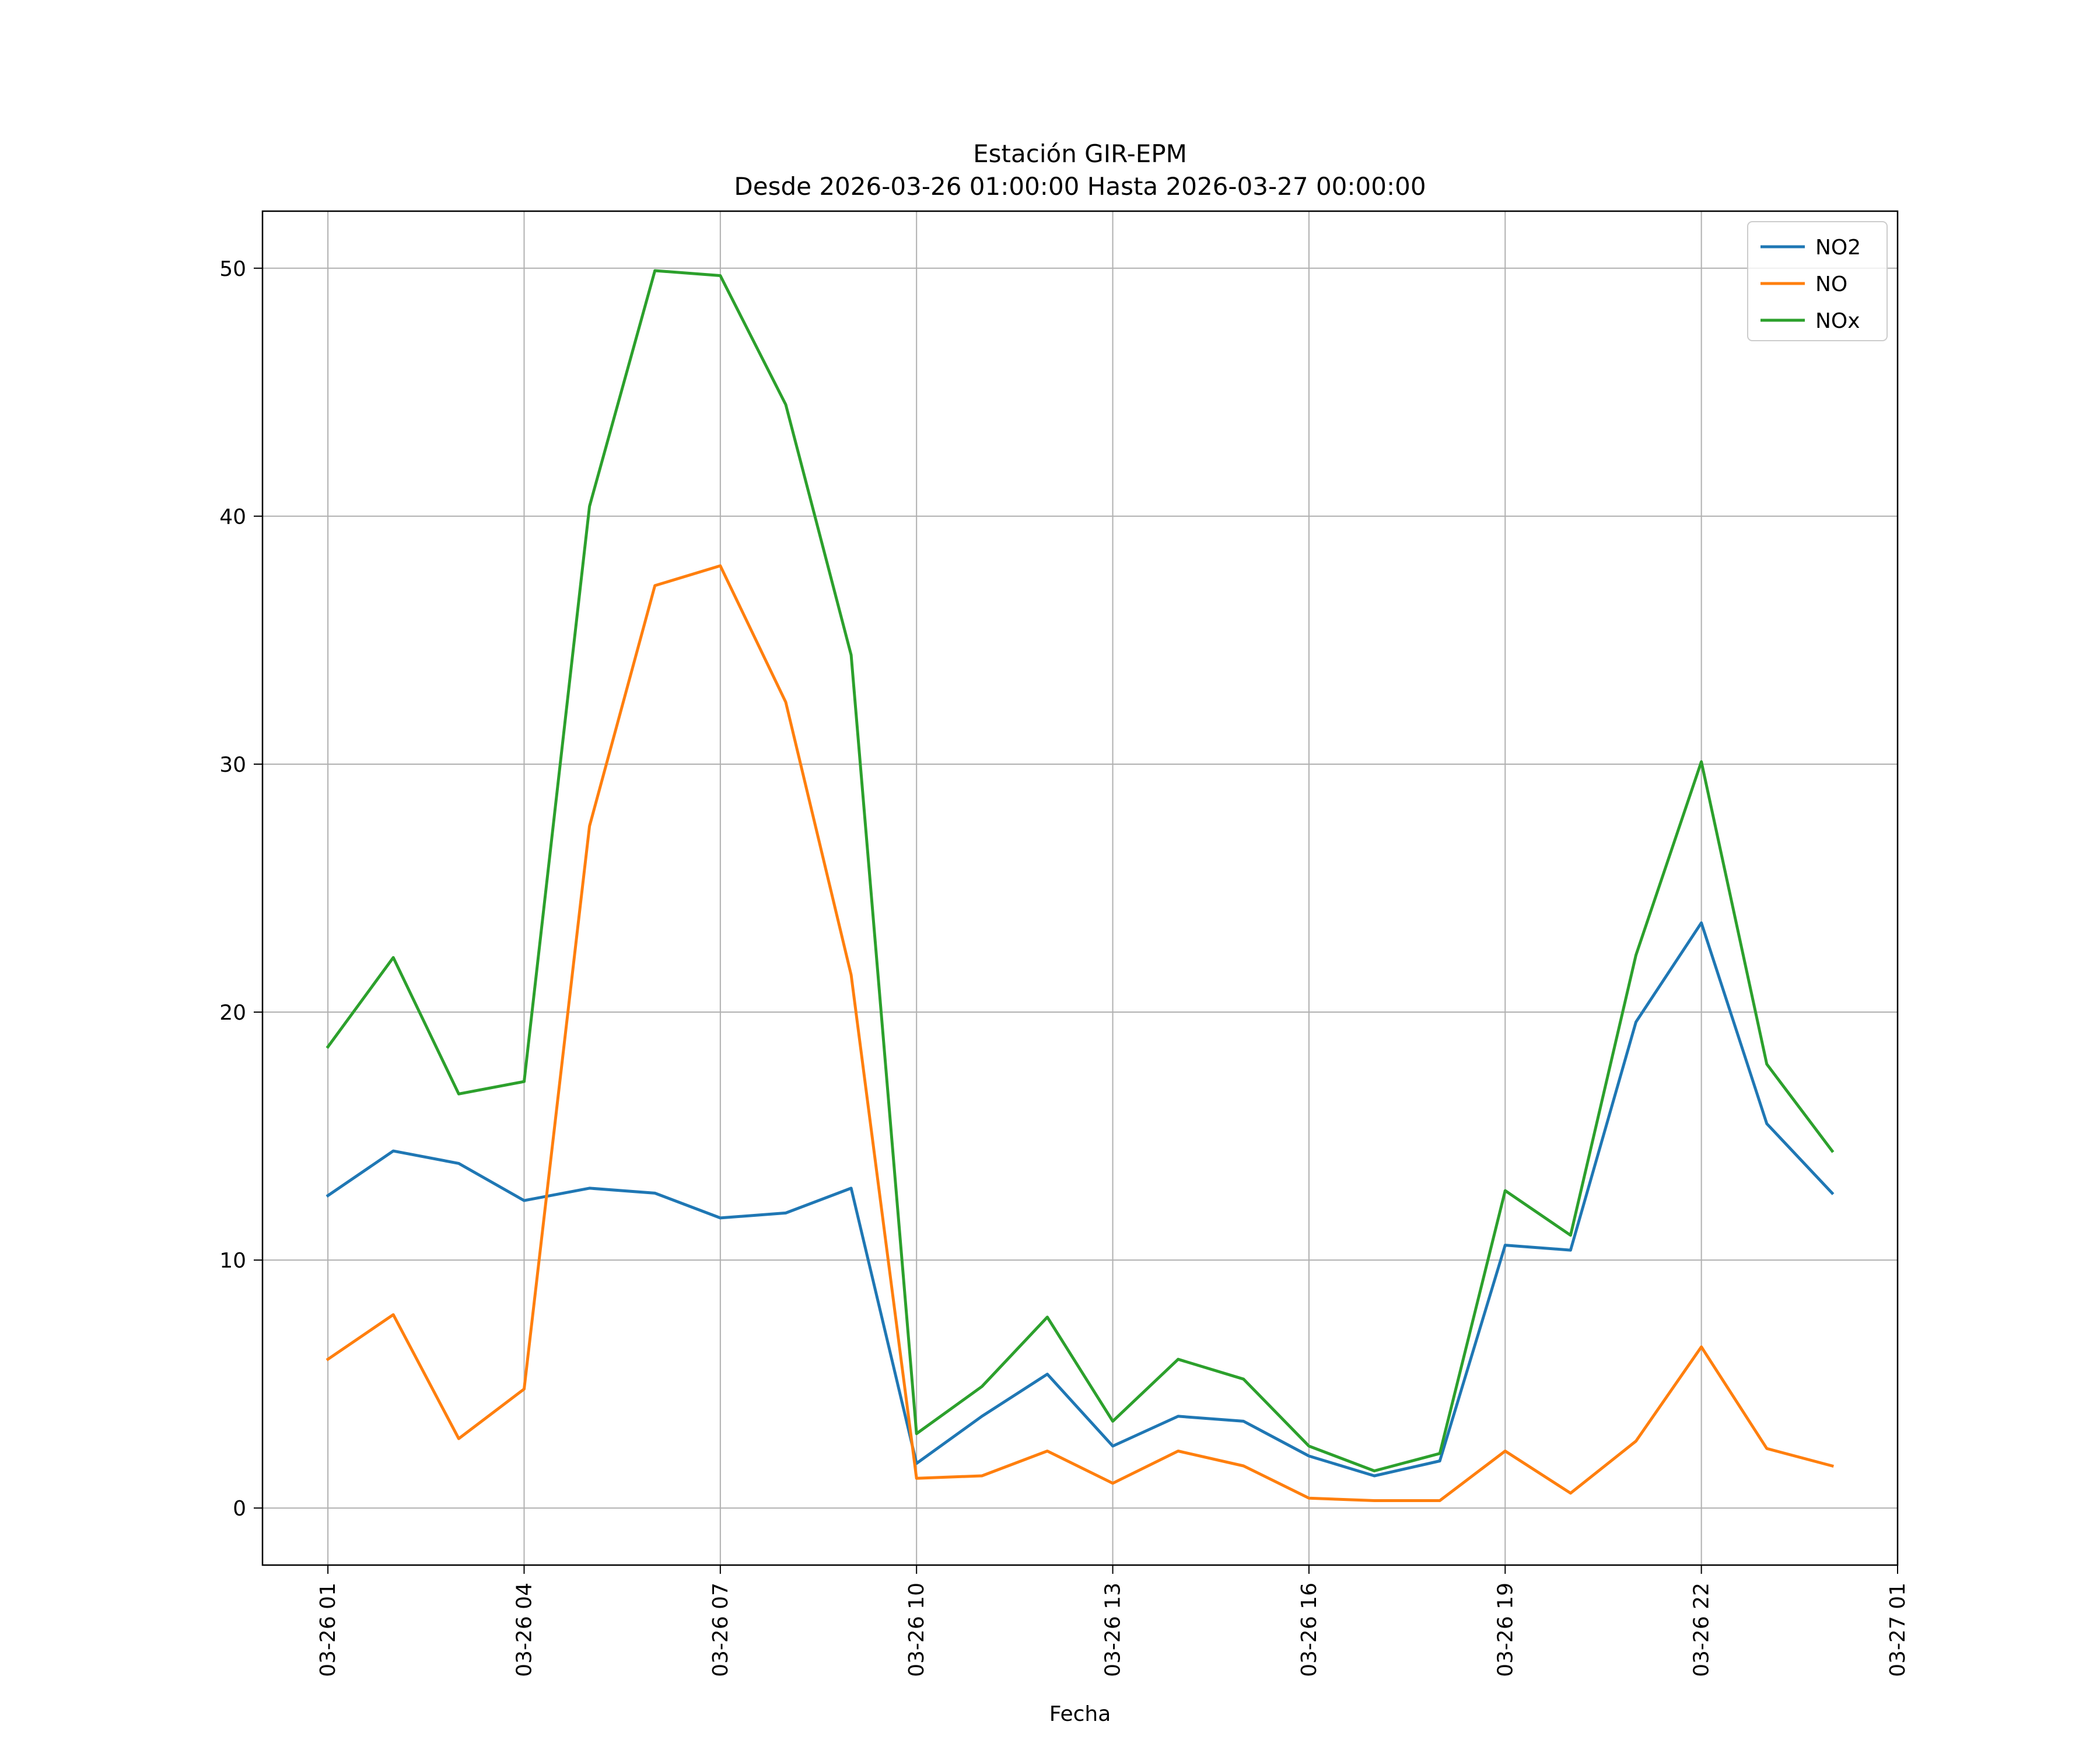 The width and height of the screenshot is (2100, 1750). I want to click on x-tick-label: 03-27 01, so click(1898, 1630).